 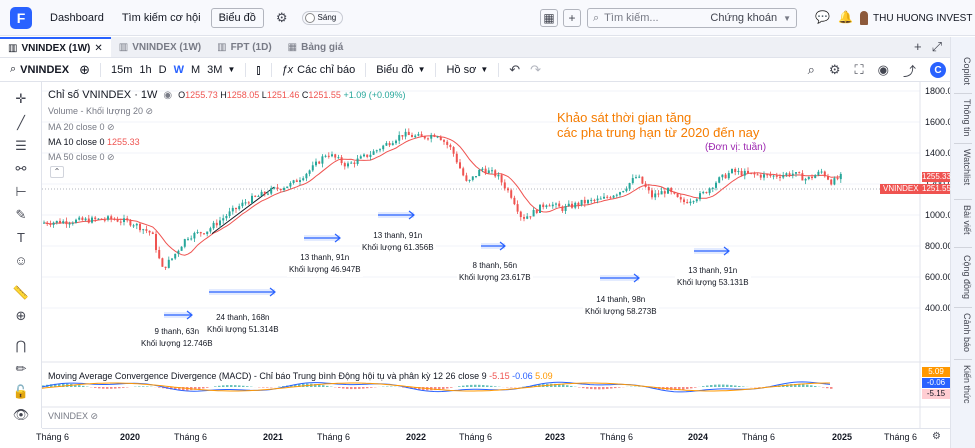 What do you see at coordinates (21, 191) in the screenshot?
I see `measure-icon: ⊢` at bounding box center [21, 191].